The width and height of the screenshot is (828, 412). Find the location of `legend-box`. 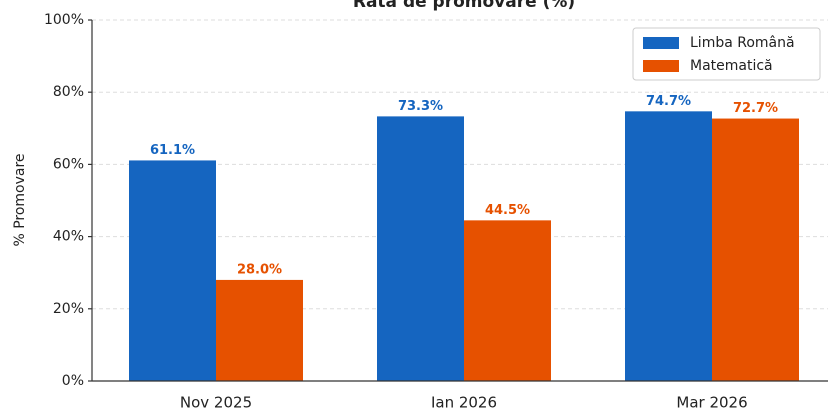

legend-box is located at coordinates (726, 54).